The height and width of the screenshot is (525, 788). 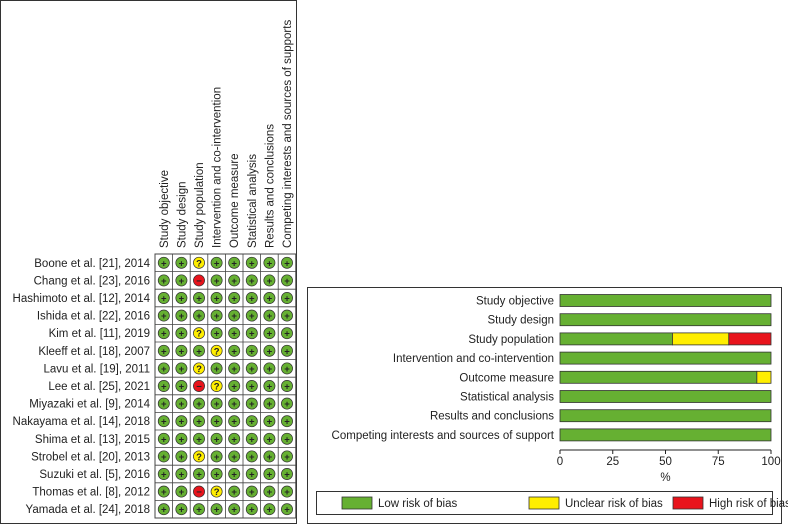 What do you see at coordinates (199, 386) in the screenshot?
I see `high-risk-marker: −` at bounding box center [199, 386].